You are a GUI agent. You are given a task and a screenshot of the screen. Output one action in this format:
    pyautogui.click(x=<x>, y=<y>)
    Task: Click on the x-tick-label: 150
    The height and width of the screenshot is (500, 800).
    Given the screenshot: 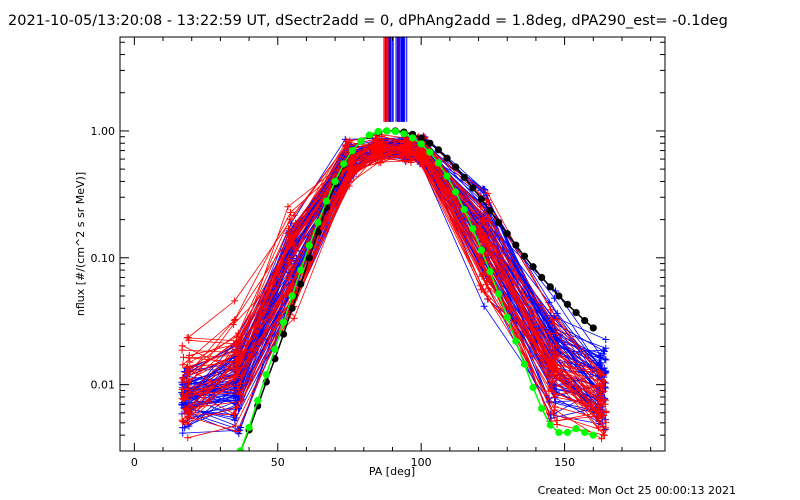 What is the action you would take?
    pyautogui.click(x=564, y=462)
    